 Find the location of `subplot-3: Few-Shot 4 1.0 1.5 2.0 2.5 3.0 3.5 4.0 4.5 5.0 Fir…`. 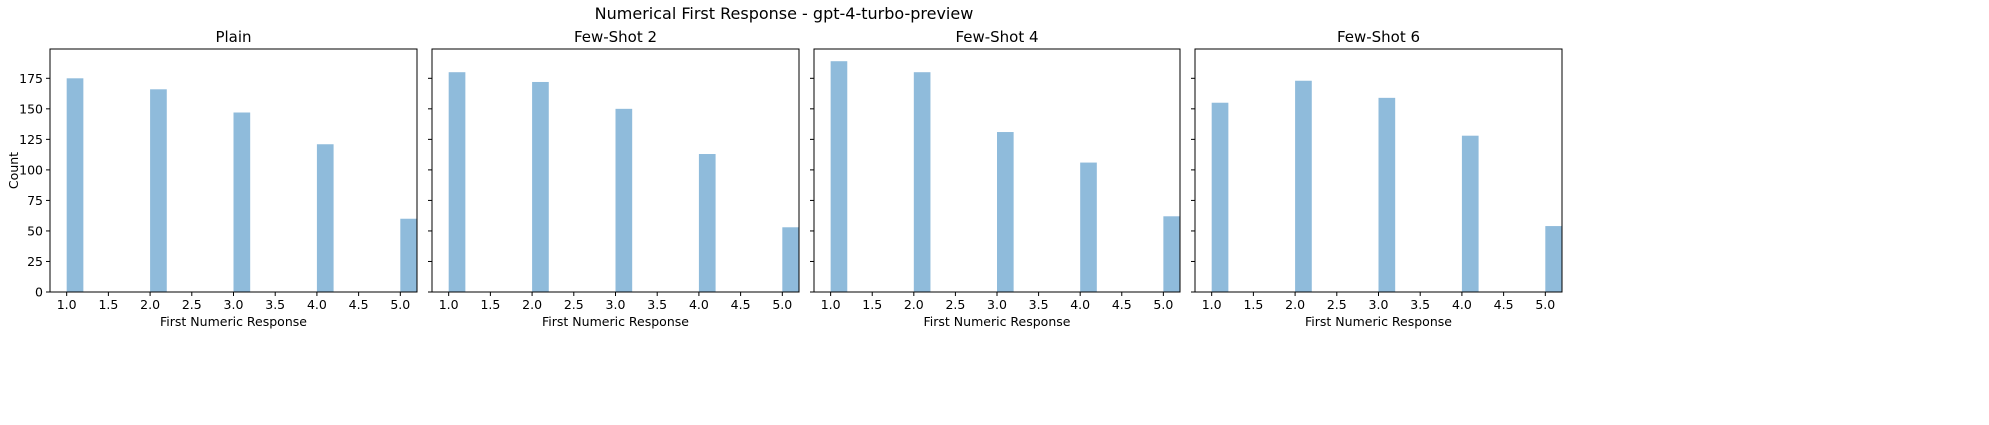

subplot-3: Few-Shot 4 1.0 1.5 2.0 2.5 3.0 3.5 4.0 4.5 5.0 Fir… is located at coordinates (995, 178).